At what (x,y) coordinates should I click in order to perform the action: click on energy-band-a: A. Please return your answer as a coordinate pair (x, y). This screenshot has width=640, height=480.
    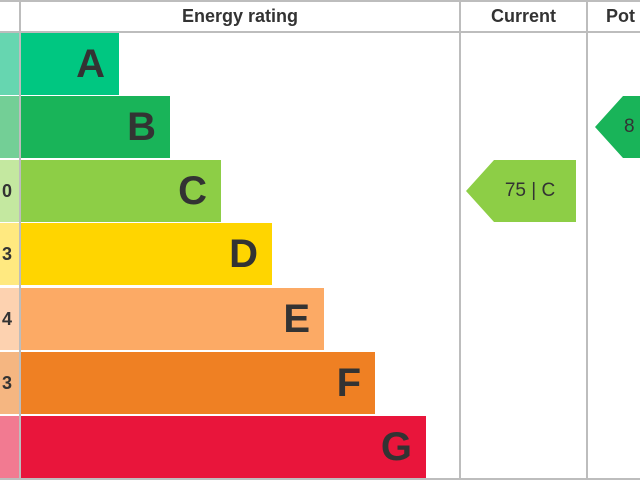
    Looking at the image, I should click on (70, 64).